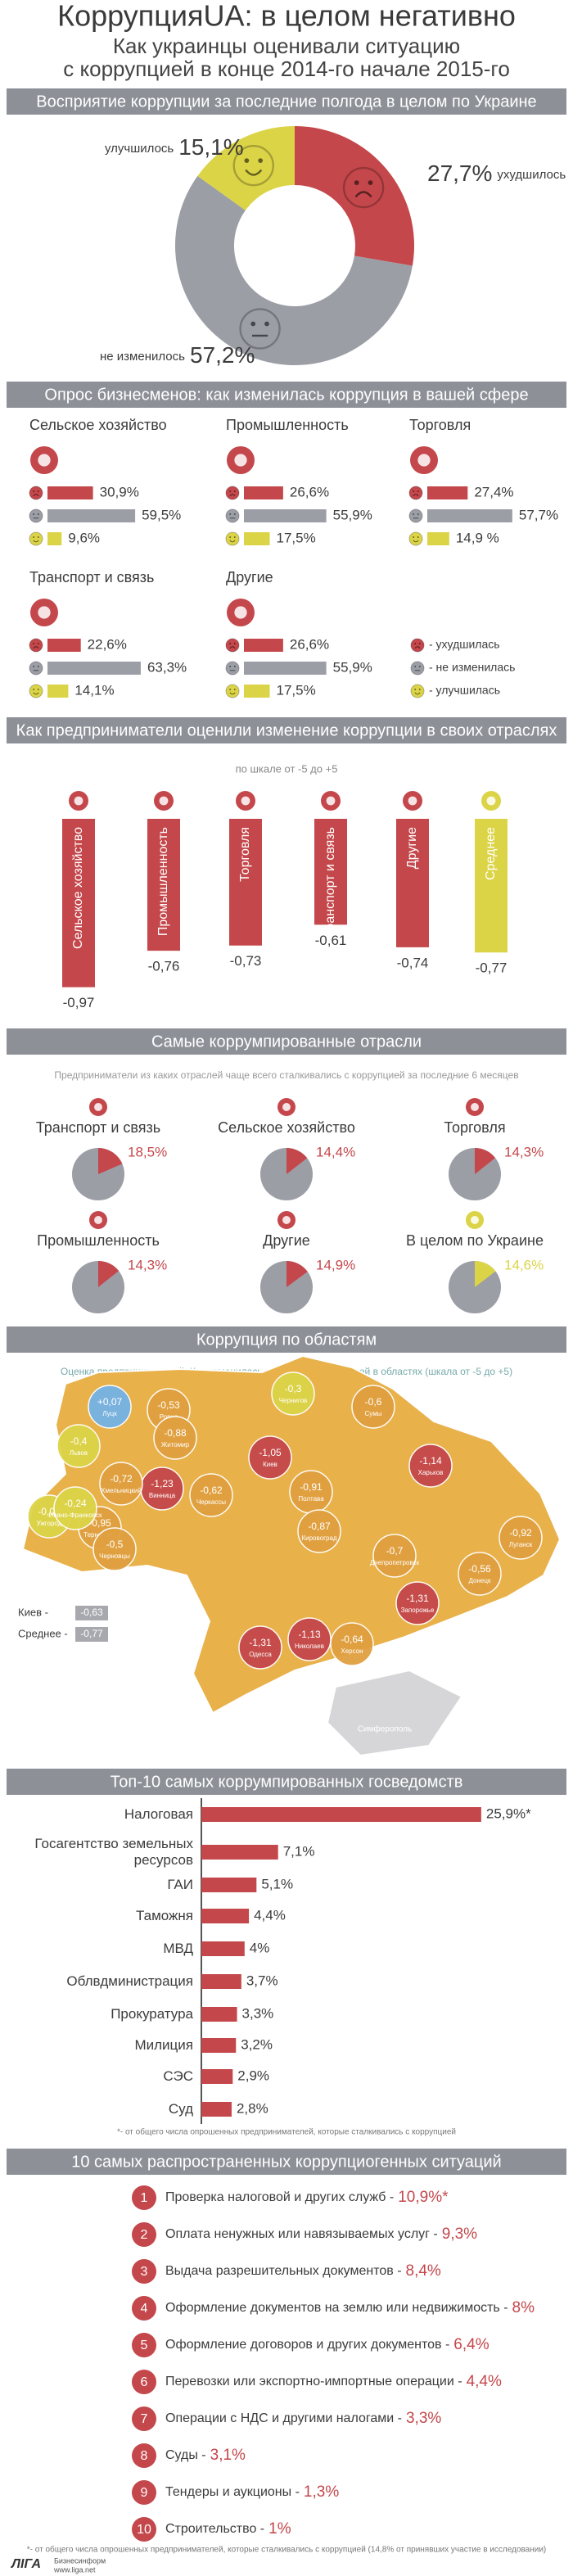  I want to click on survey-value: 30,9%, so click(120, 491).